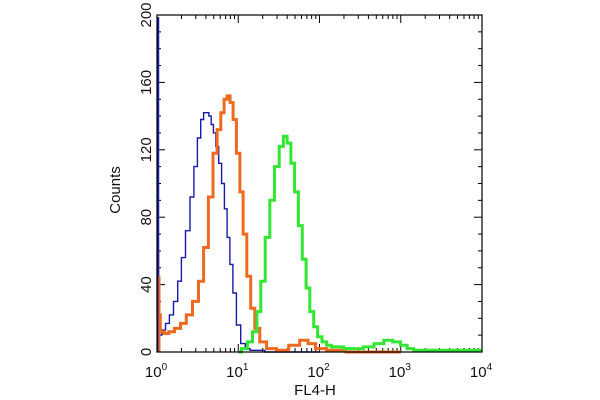 The width and height of the screenshot is (600, 400). Describe the element at coordinates (115, 190) in the screenshot. I see `y-axis-title: Counts` at that location.